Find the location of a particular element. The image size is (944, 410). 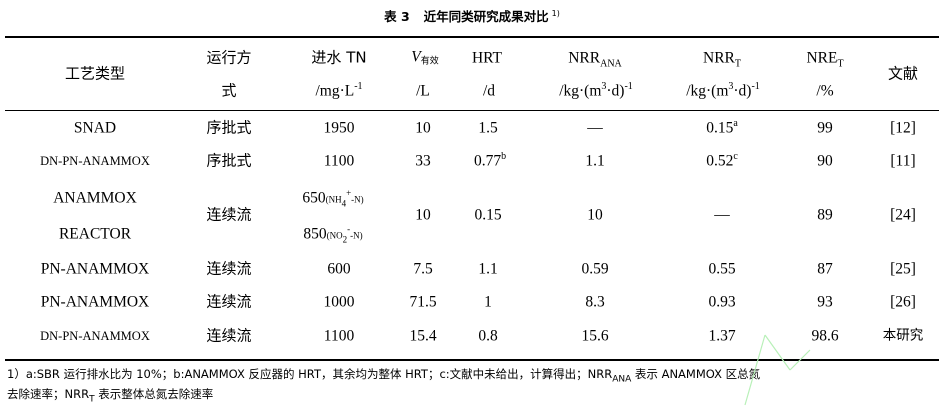

row5-nre: 93 is located at coordinates (825, 302).